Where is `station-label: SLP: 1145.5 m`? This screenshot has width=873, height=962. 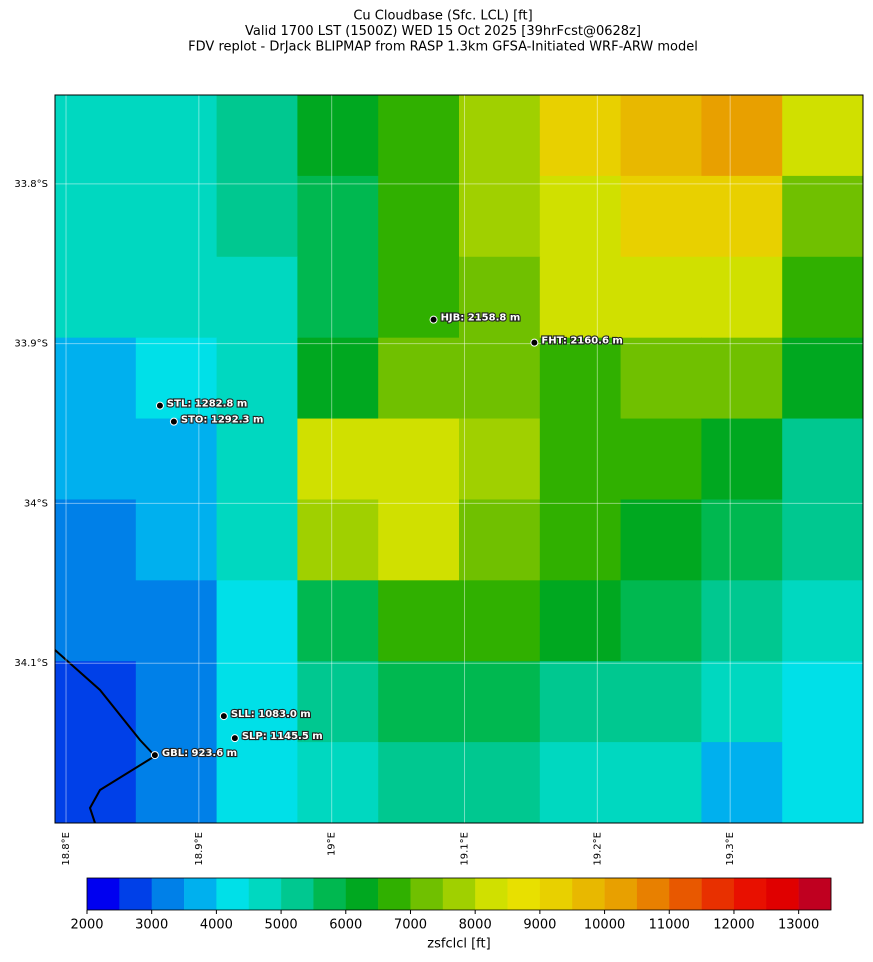 station-label: SLP: 1145.5 m is located at coordinates (282, 736).